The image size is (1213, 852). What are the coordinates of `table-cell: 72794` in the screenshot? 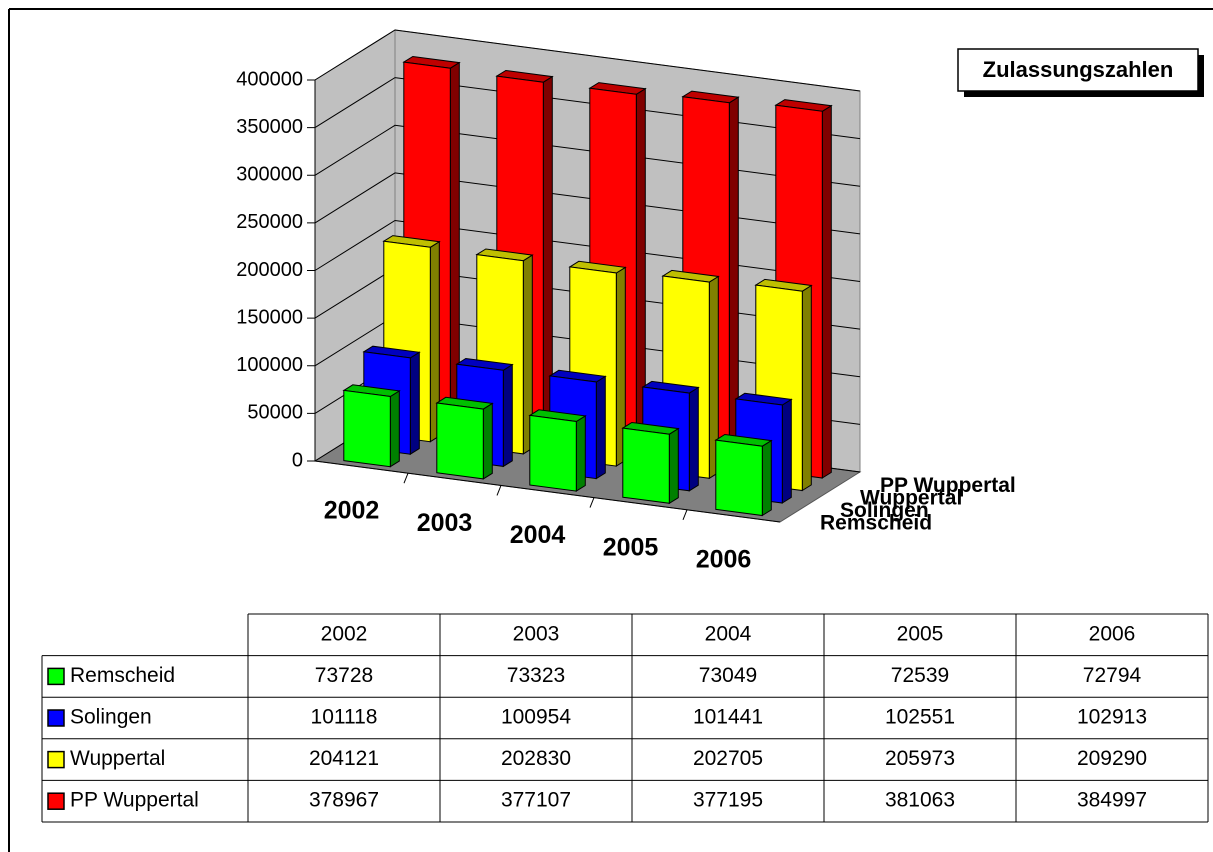 It's located at (1112, 675).